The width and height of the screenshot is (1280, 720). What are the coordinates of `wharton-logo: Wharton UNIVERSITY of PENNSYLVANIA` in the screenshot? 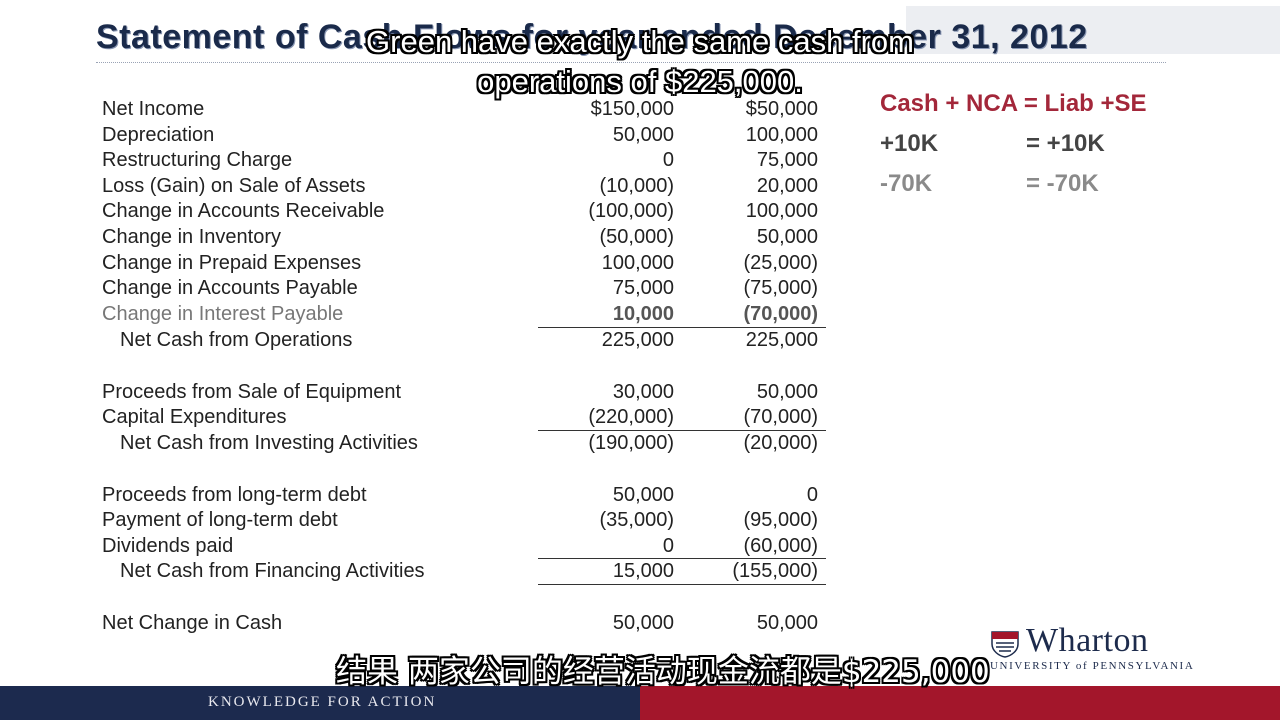 It's located at (1091, 647).